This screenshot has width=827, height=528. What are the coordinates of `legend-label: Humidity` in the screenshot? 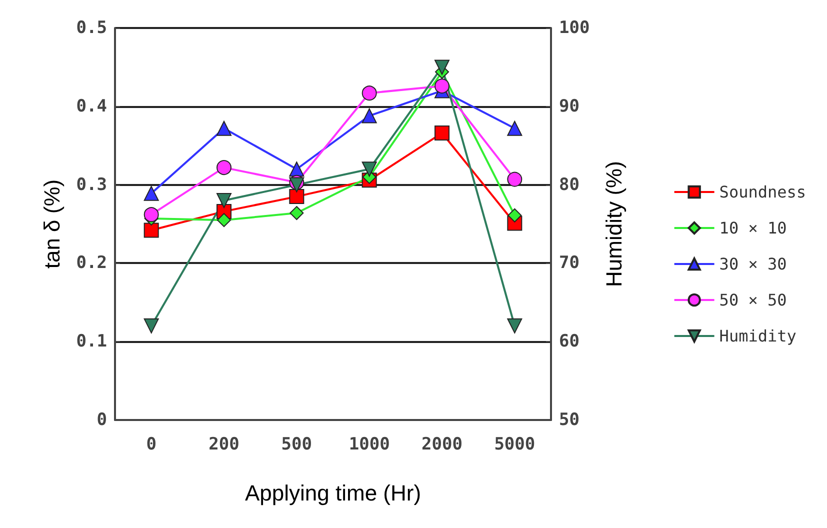 It's located at (758, 336).